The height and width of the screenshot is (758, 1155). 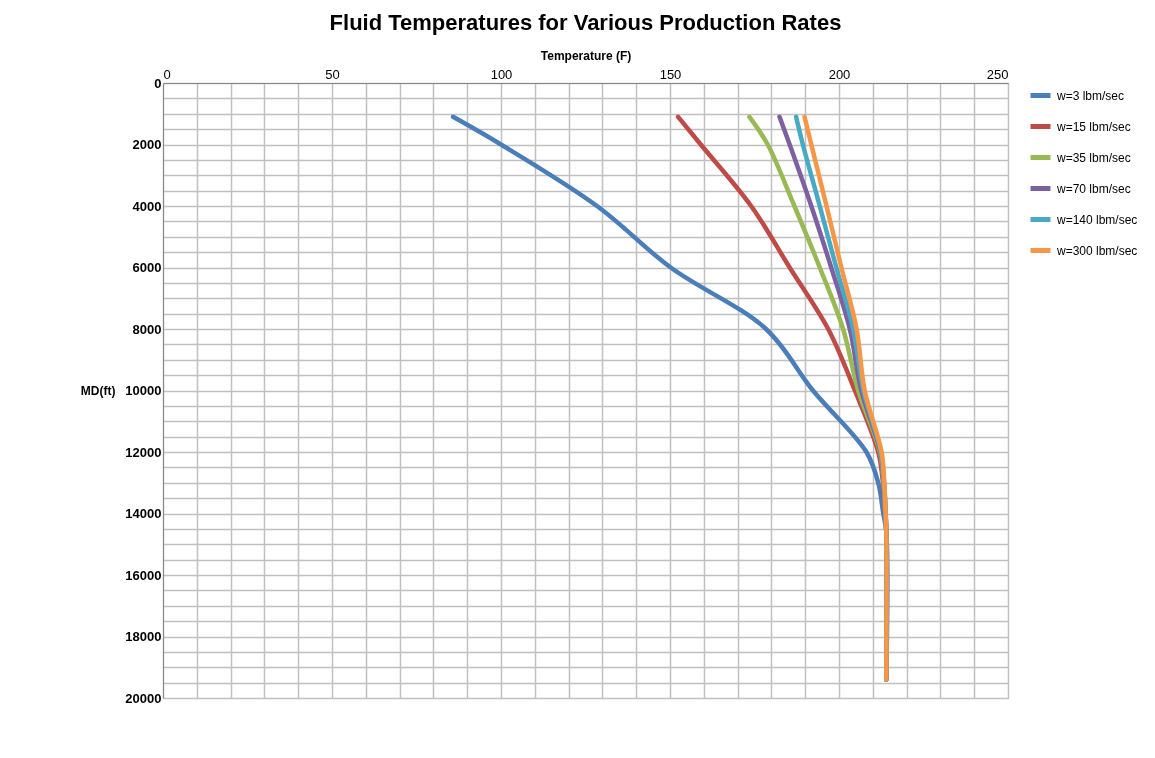 I want to click on x-tick-label: 150, so click(x=670, y=74).